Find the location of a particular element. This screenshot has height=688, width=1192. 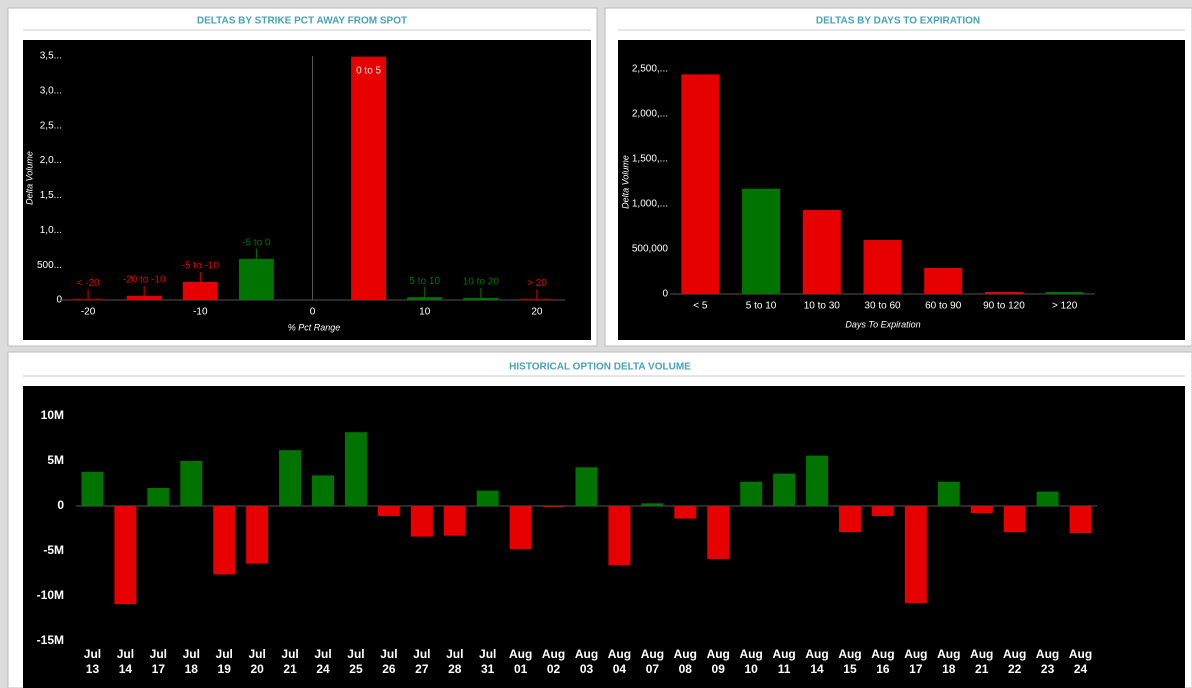

y-axis-title: Delta Volume is located at coordinates (29, 178).